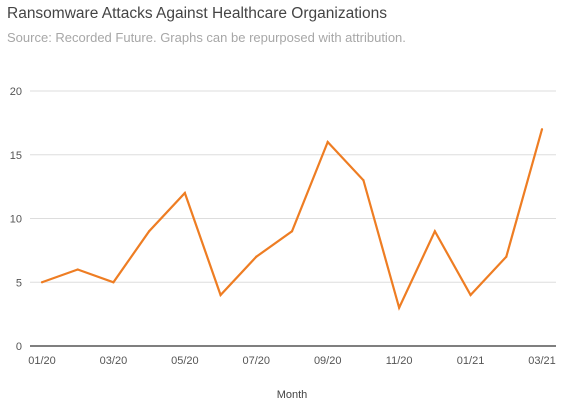  I want to click on x-tick-label: 03/21, so click(542, 361).